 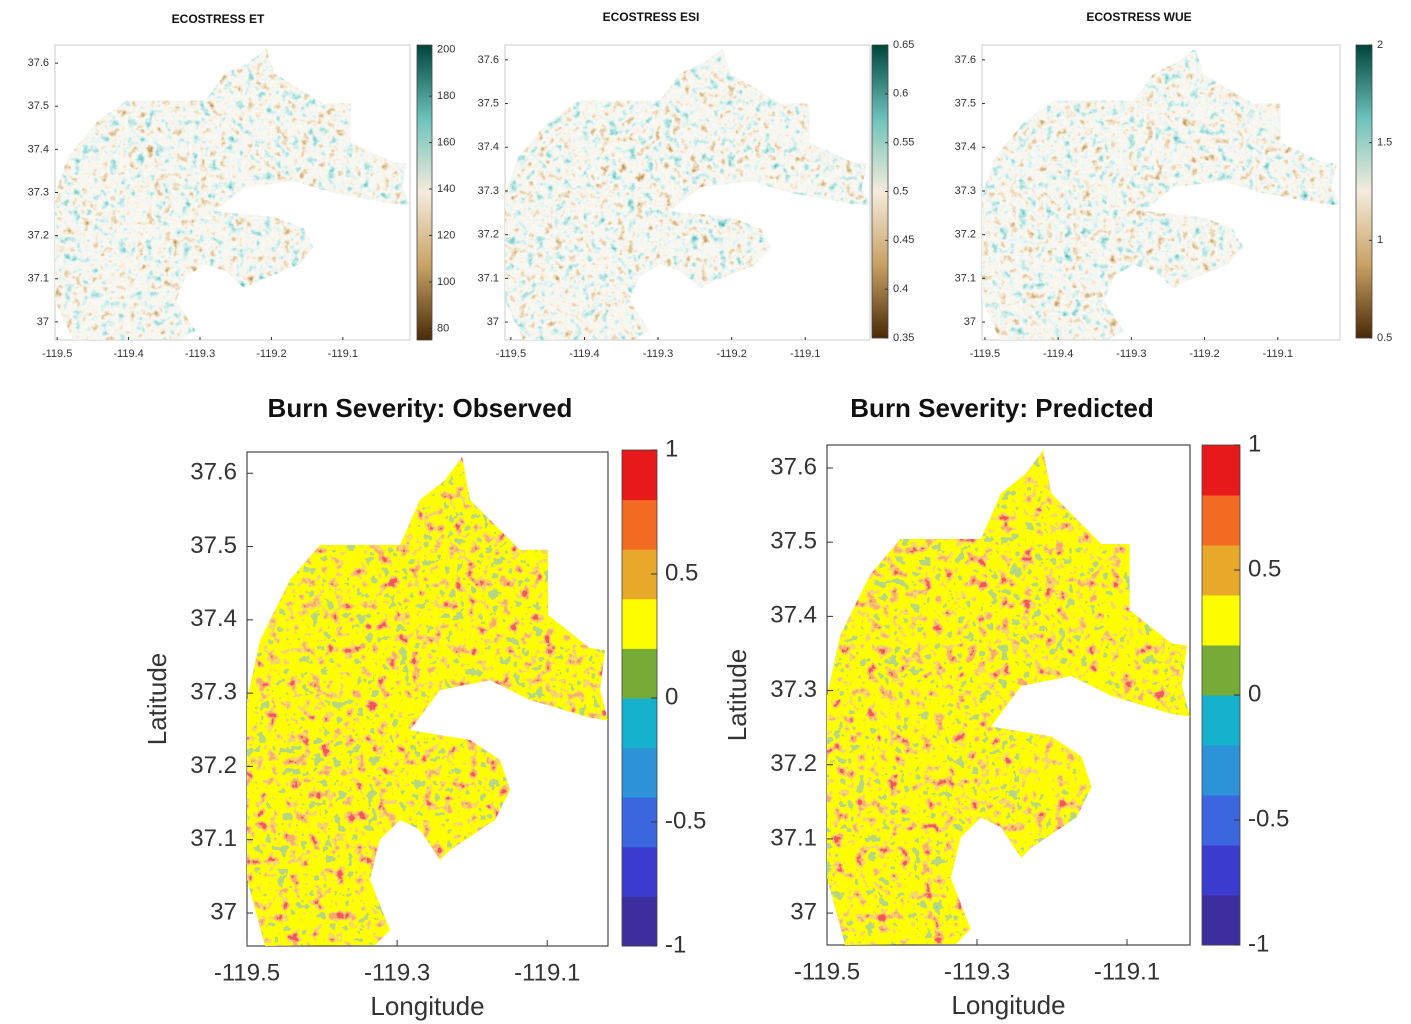 I want to click on colorbar-tick-label: 0.65, so click(x=903, y=45).